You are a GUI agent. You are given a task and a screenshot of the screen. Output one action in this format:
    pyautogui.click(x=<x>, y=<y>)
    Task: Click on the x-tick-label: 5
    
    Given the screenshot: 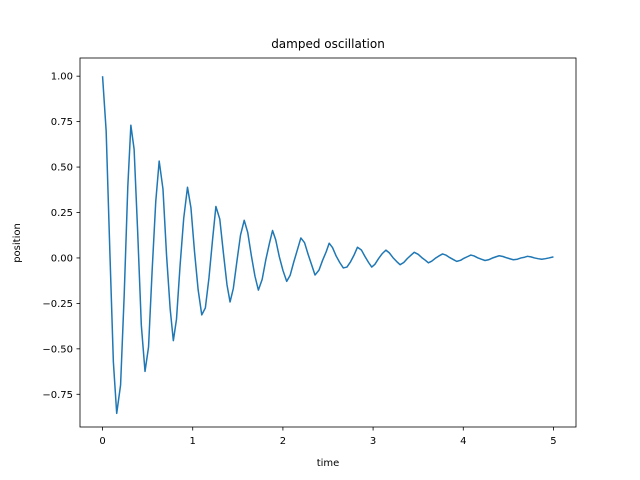 What is the action you would take?
    pyautogui.click(x=553, y=441)
    